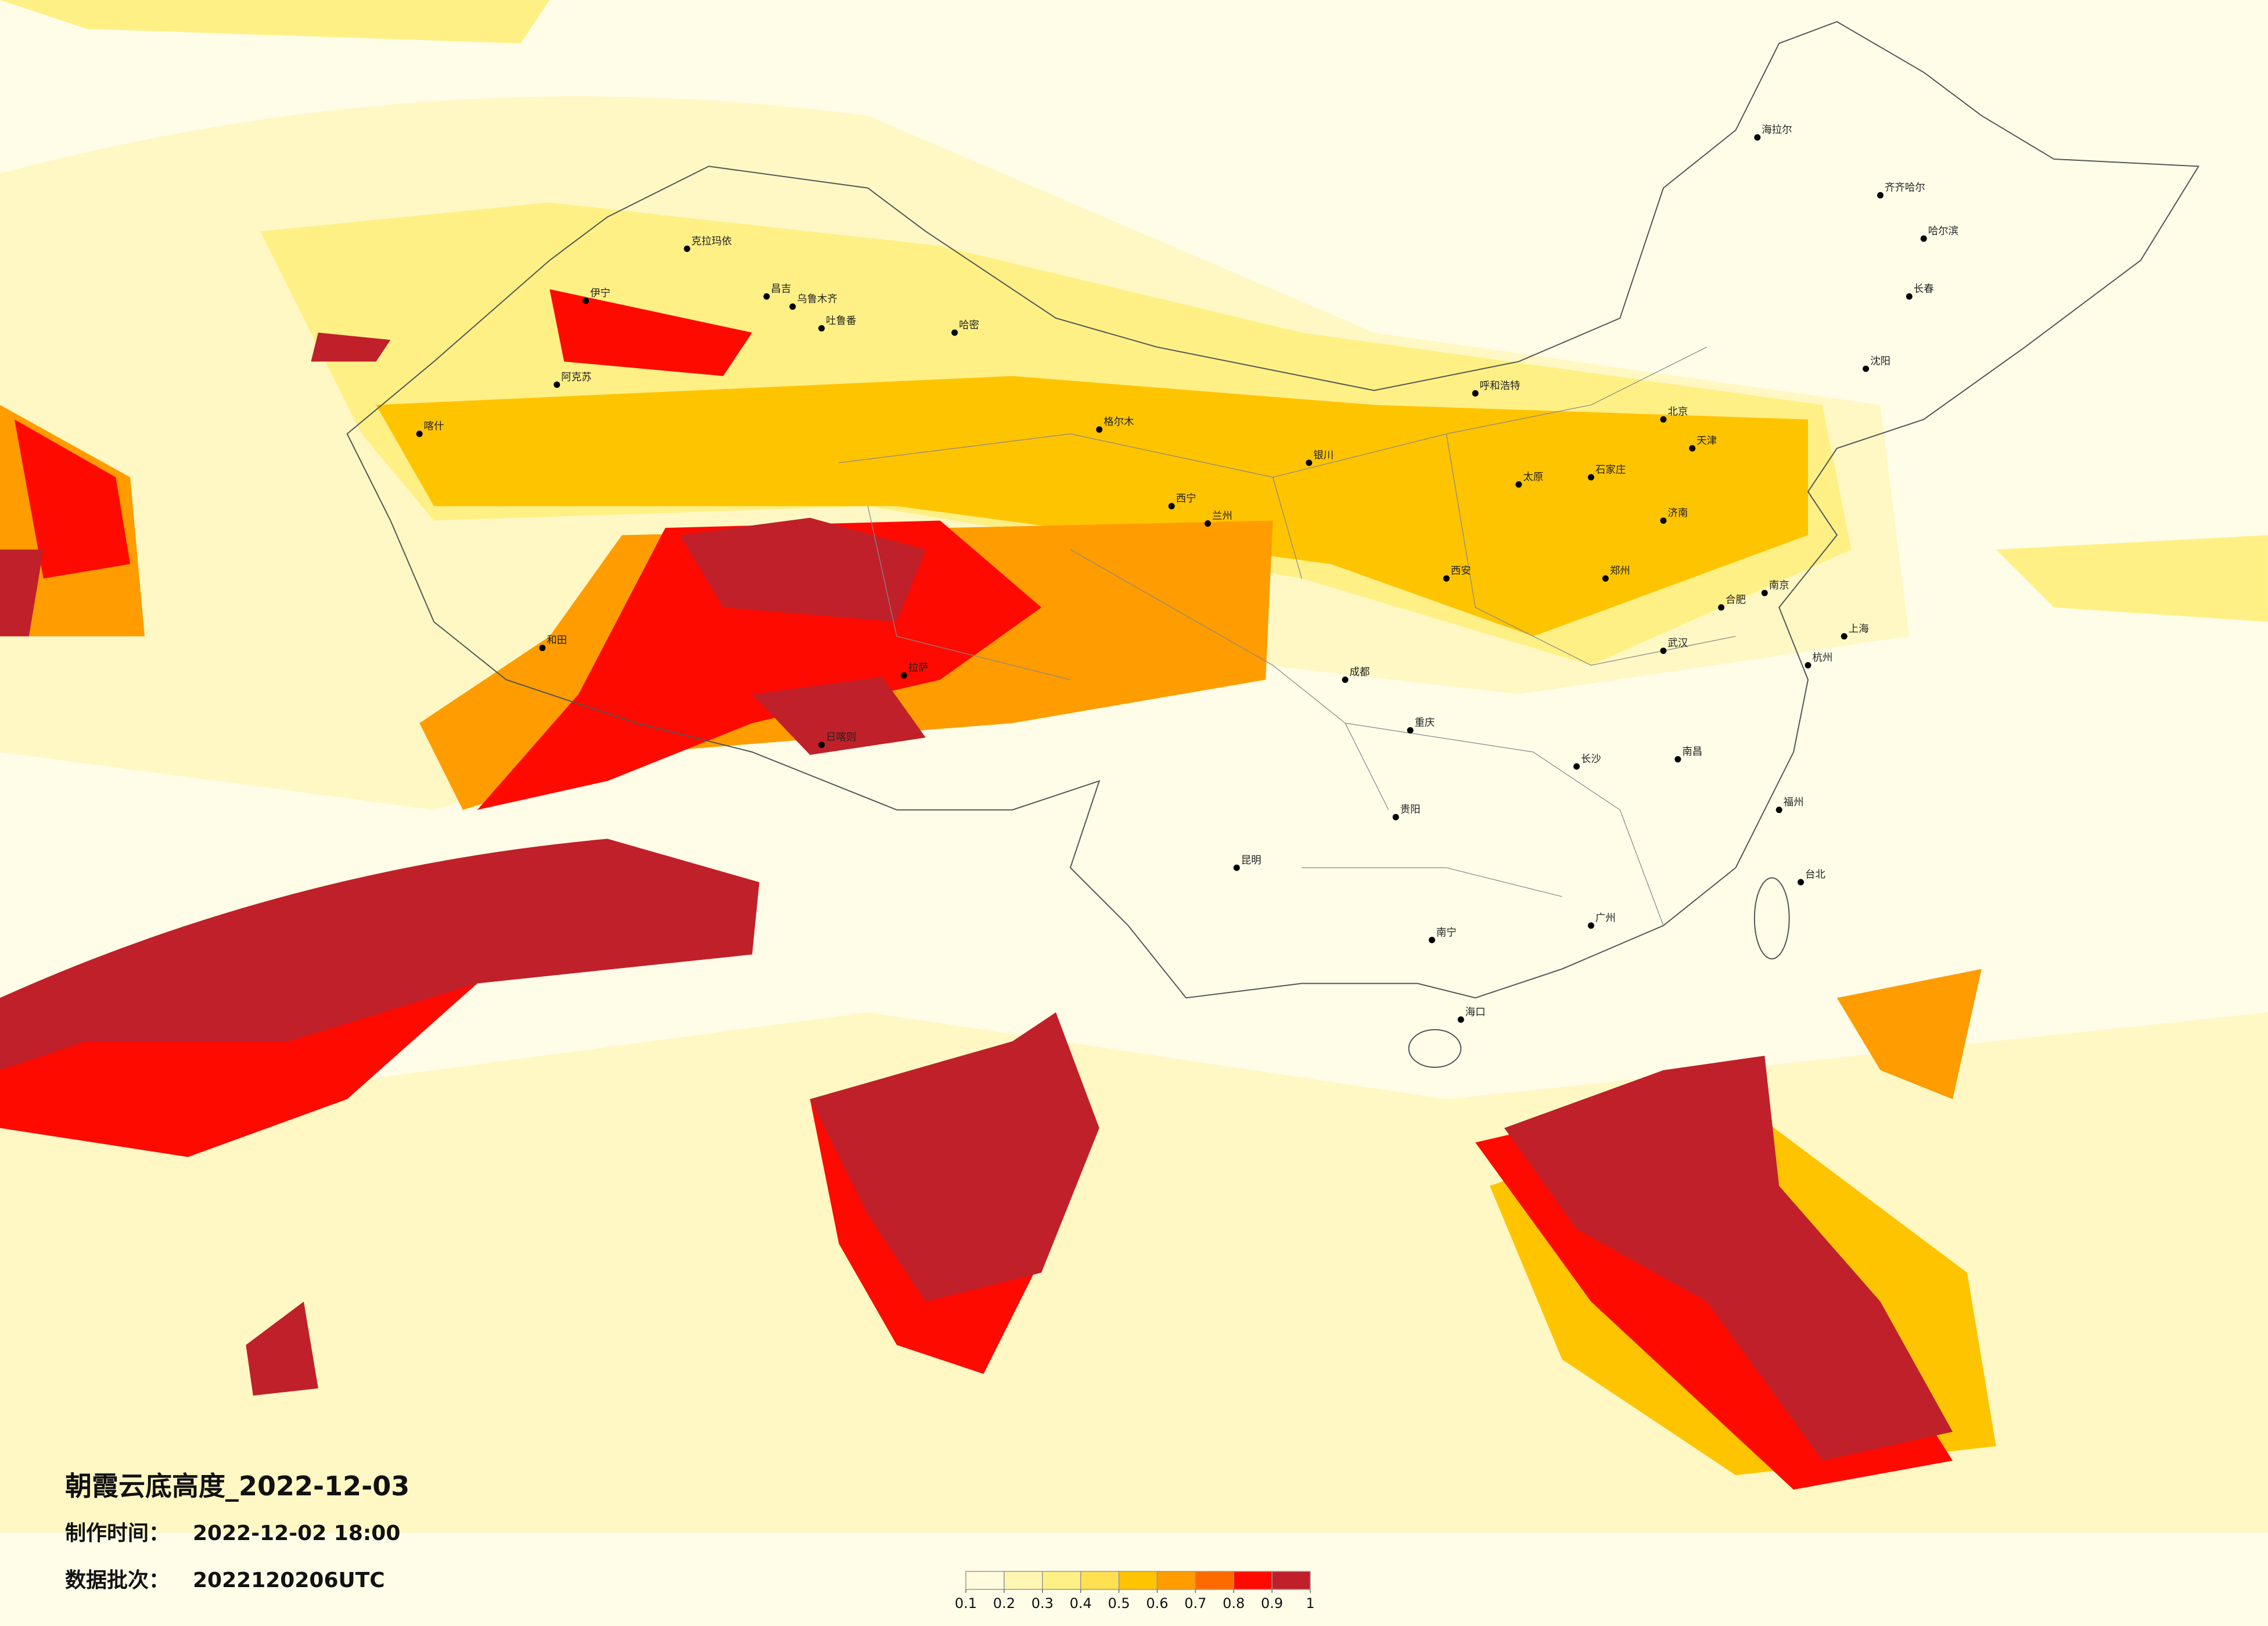 The height and width of the screenshot is (1626, 2268). I want to click on city-label: 石家庄, so click(1610, 470).